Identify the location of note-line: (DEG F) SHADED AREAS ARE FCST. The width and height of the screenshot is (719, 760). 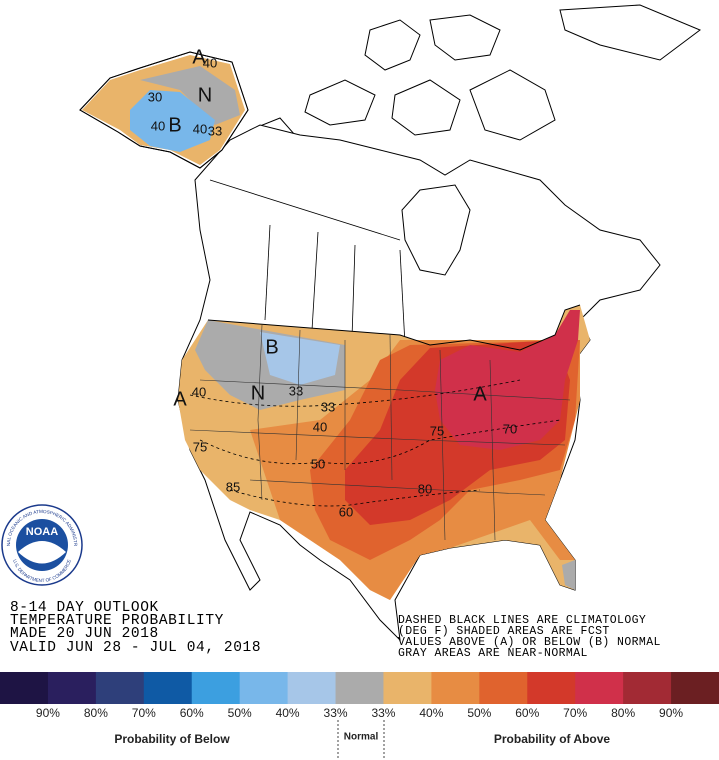
(504, 631).